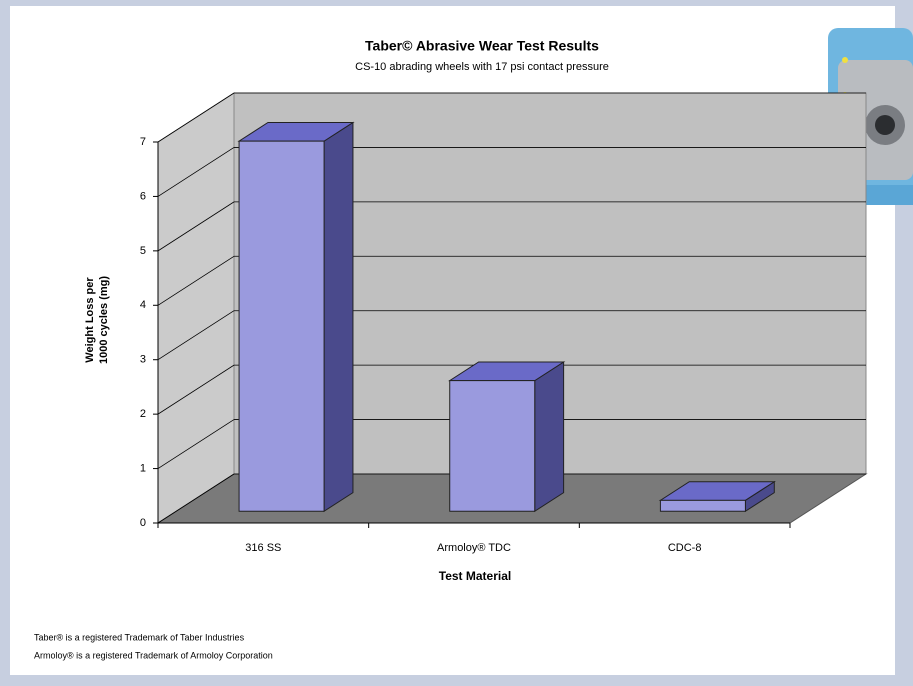 The width and height of the screenshot is (913, 686). Describe the element at coordinates (143, 414) in the screenshot. I see `y-tick-label: 2` at that location.